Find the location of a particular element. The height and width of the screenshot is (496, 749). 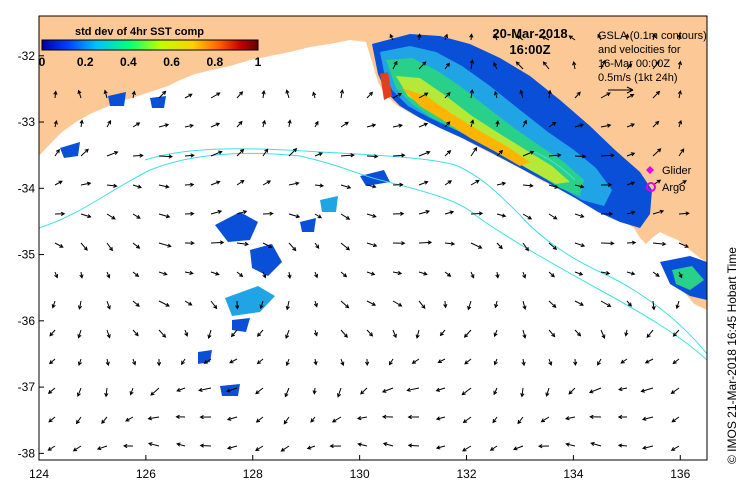

argo-symbol-icon is located at coordinates (651, 187).